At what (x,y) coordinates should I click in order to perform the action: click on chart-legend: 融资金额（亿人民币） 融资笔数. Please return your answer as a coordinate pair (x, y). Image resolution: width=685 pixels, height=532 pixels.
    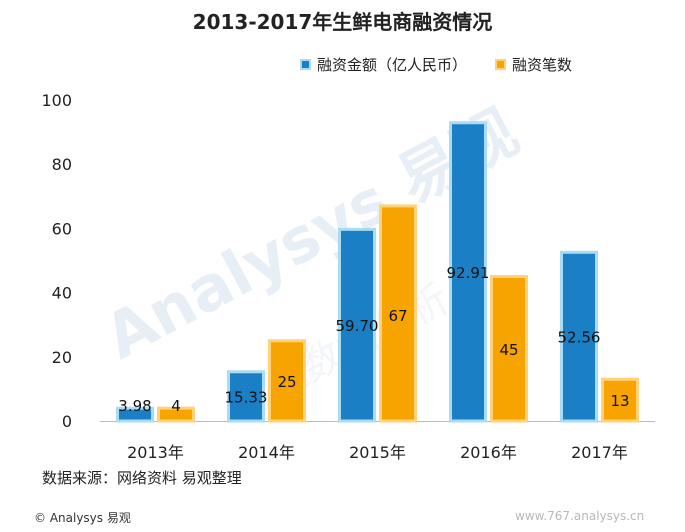
    Looking at the image, I should click on (450, 64).